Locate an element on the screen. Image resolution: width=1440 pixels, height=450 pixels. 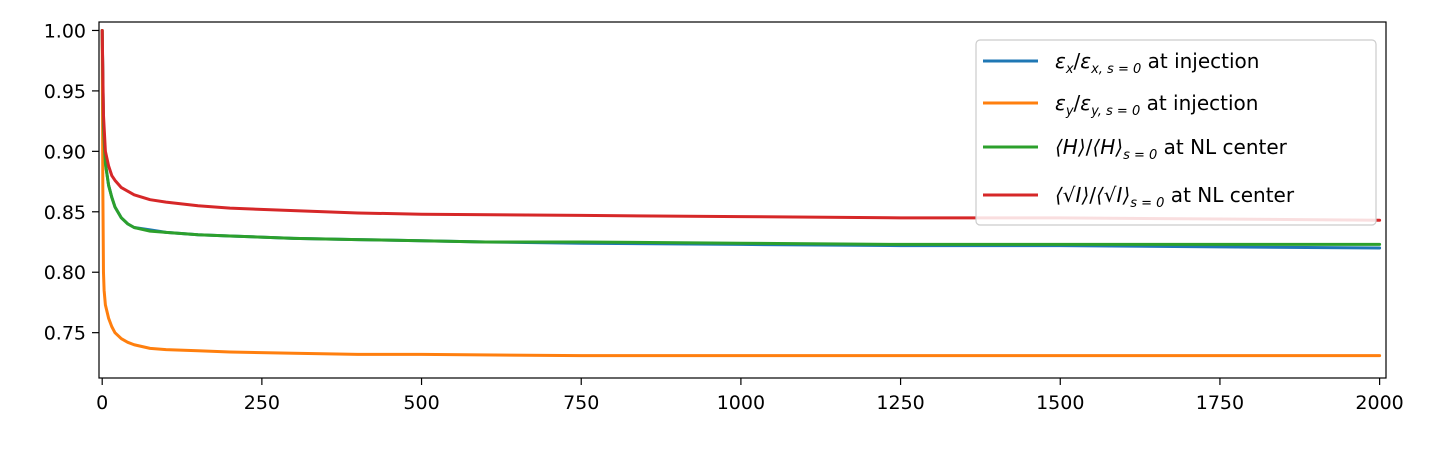
y-axis: 0.75 0.80 0.85 0.90 0.95 1.00 is located at coordinates (71, 182).